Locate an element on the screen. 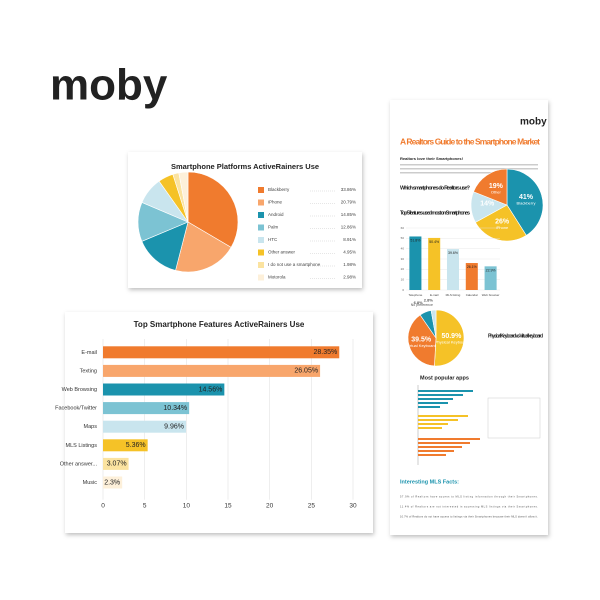  value-label: 26.05% is located at coordinates (306, 371).